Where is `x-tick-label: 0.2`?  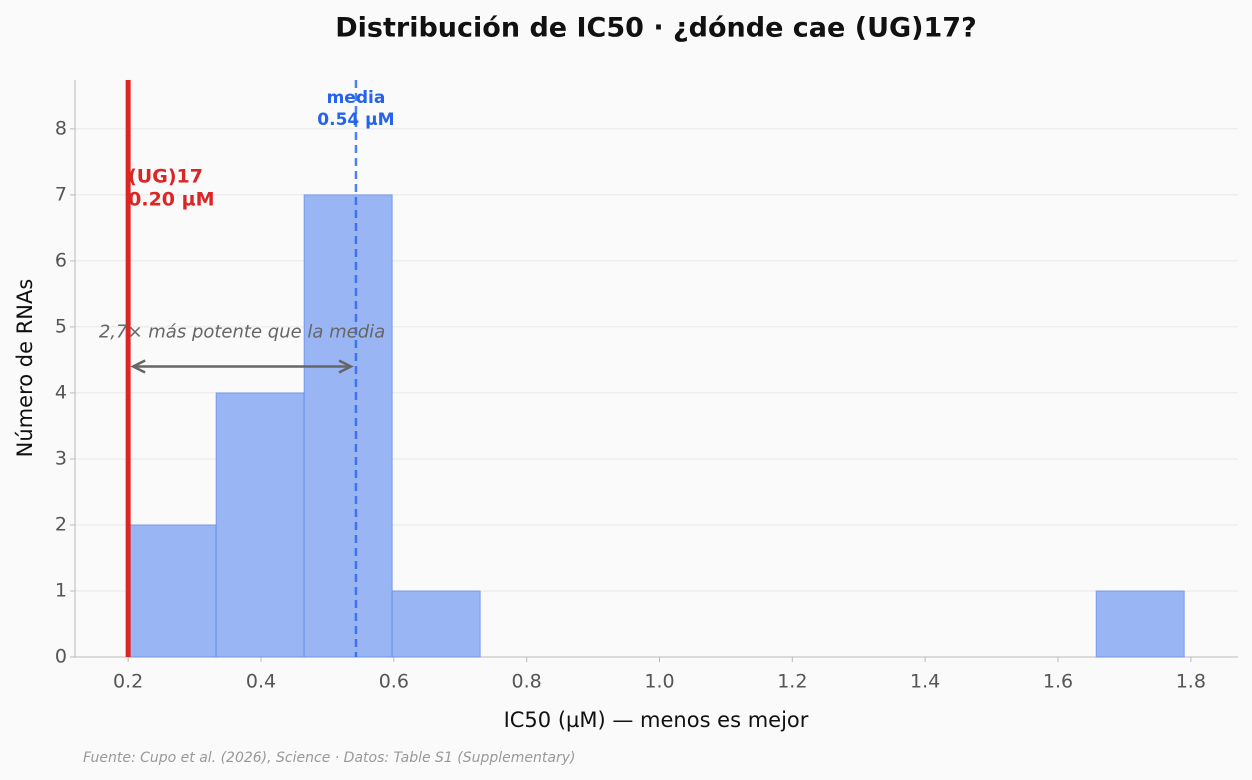
x-tick-label: 0.2 is located at coordinates (128, 682).